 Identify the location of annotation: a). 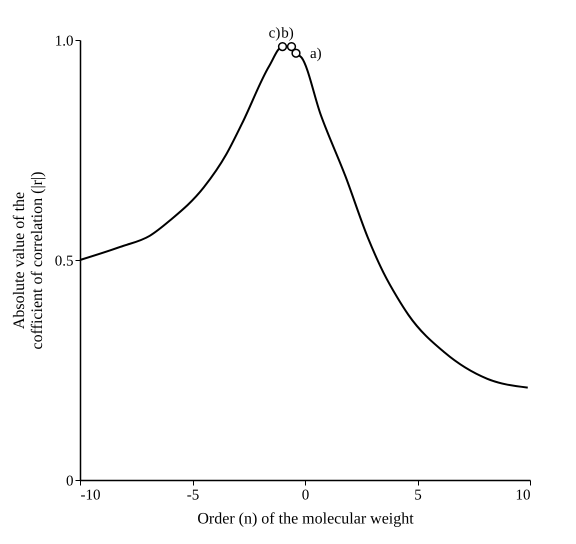
(316, 54).